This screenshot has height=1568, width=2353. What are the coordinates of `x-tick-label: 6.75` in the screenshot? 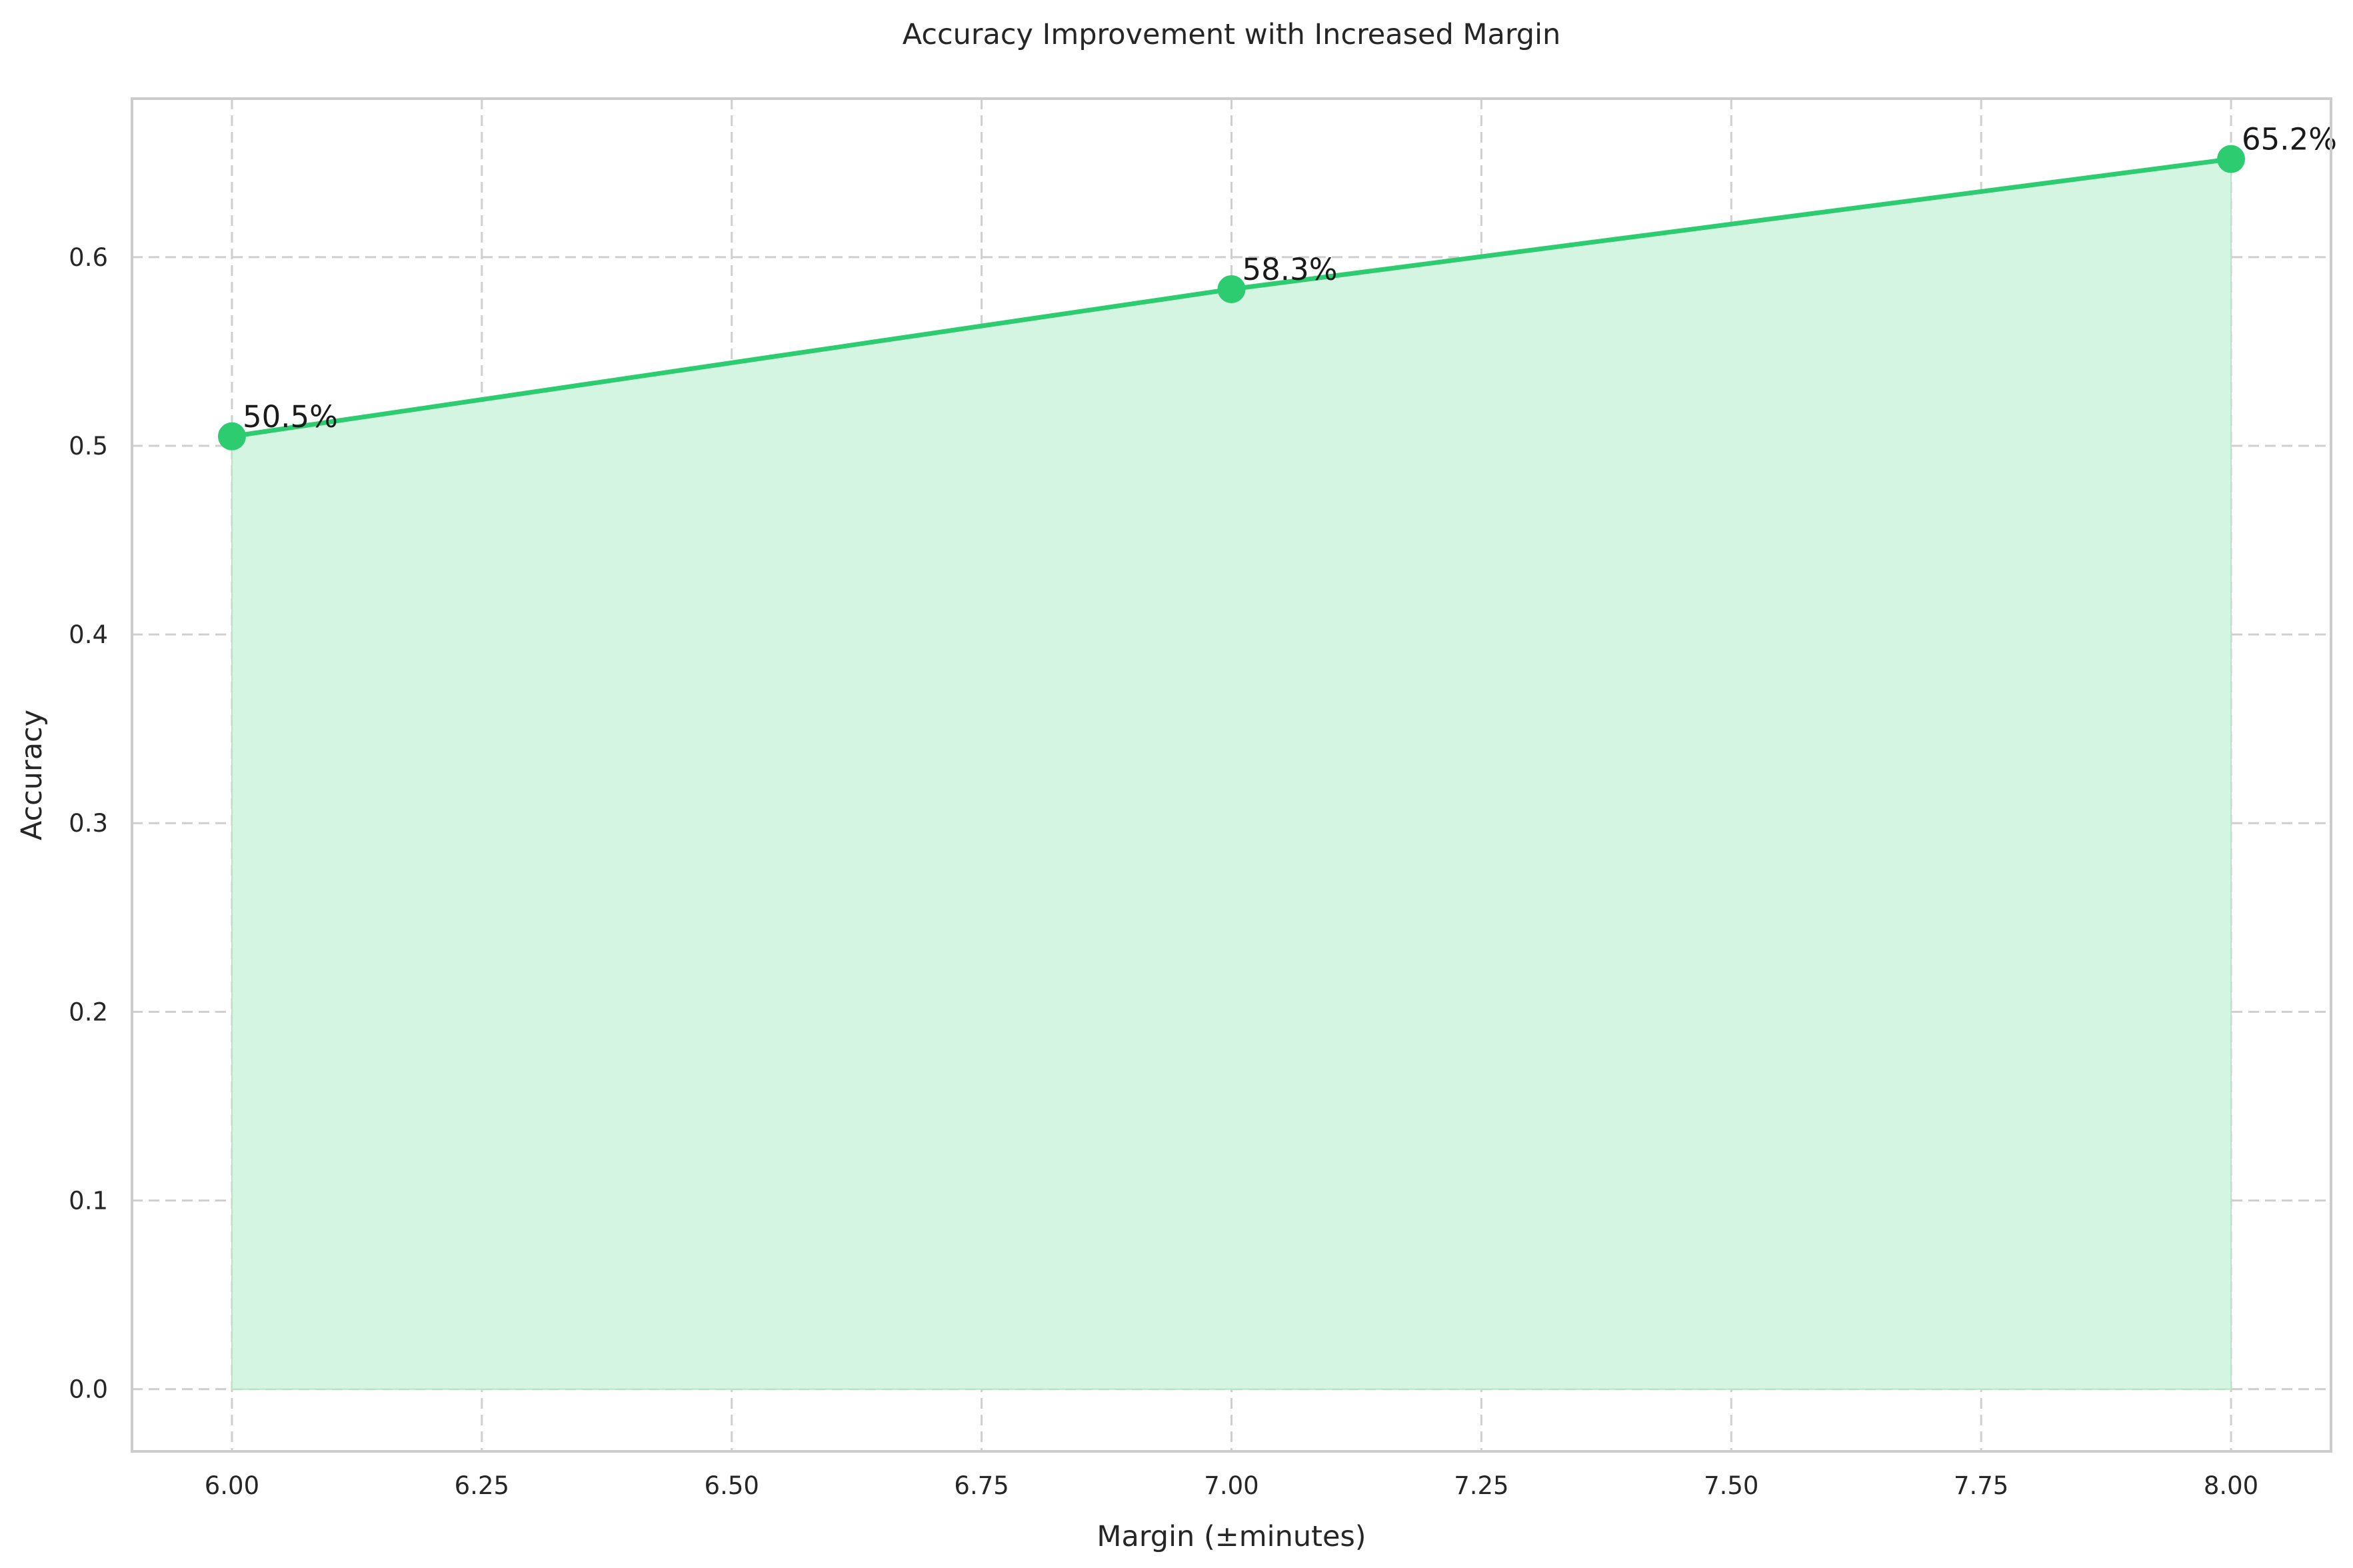 It's located at (981, 1486).